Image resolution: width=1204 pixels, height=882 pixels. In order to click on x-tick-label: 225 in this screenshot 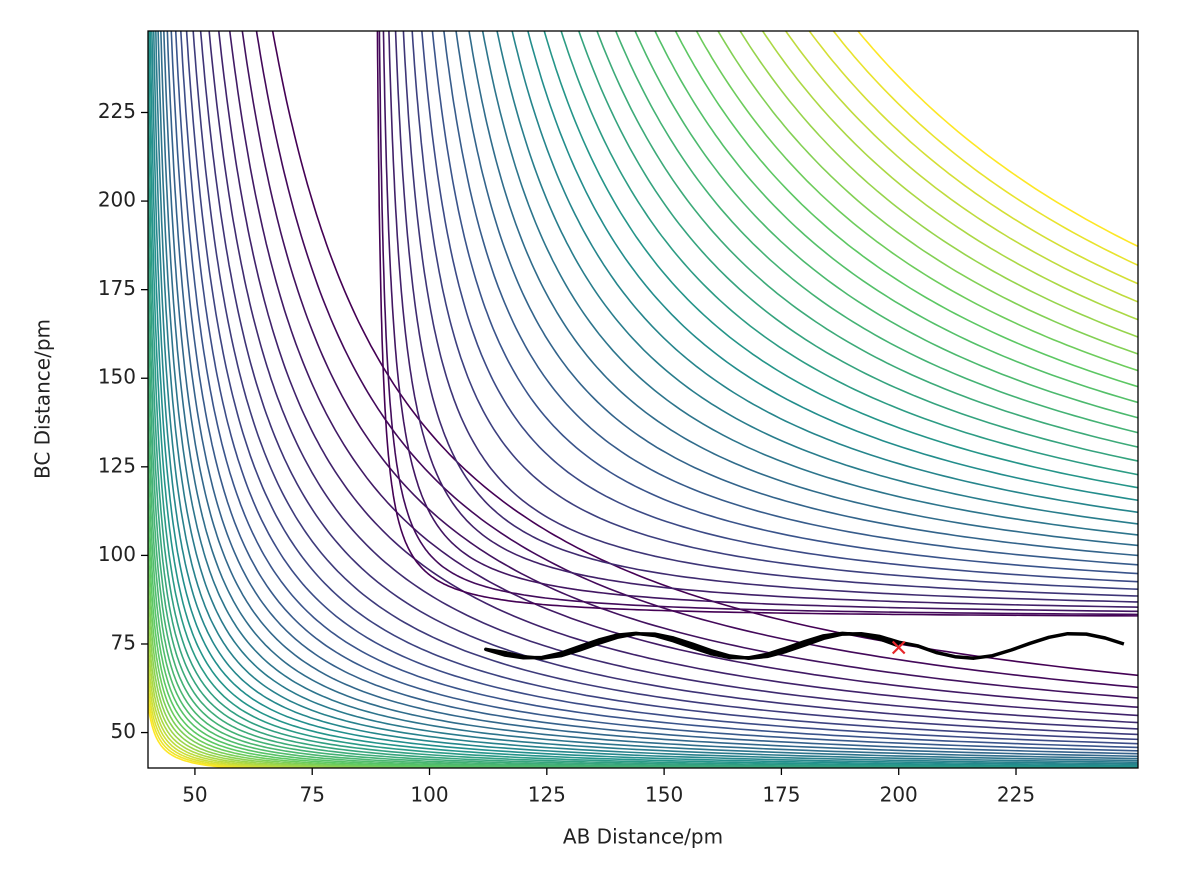, I will do `click(1016, 795)`.